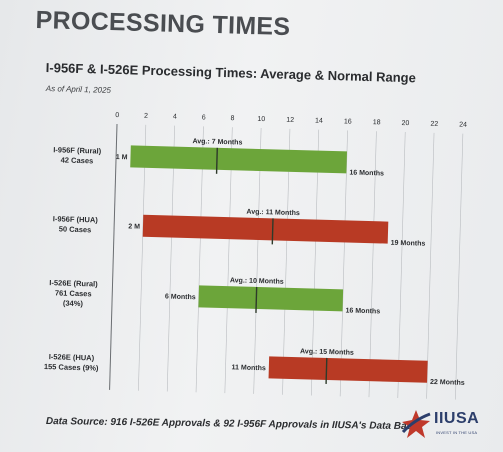 The height and width of the screenshot is (452, 503). I want to click on min-label: 2 M, so click(134, 226).